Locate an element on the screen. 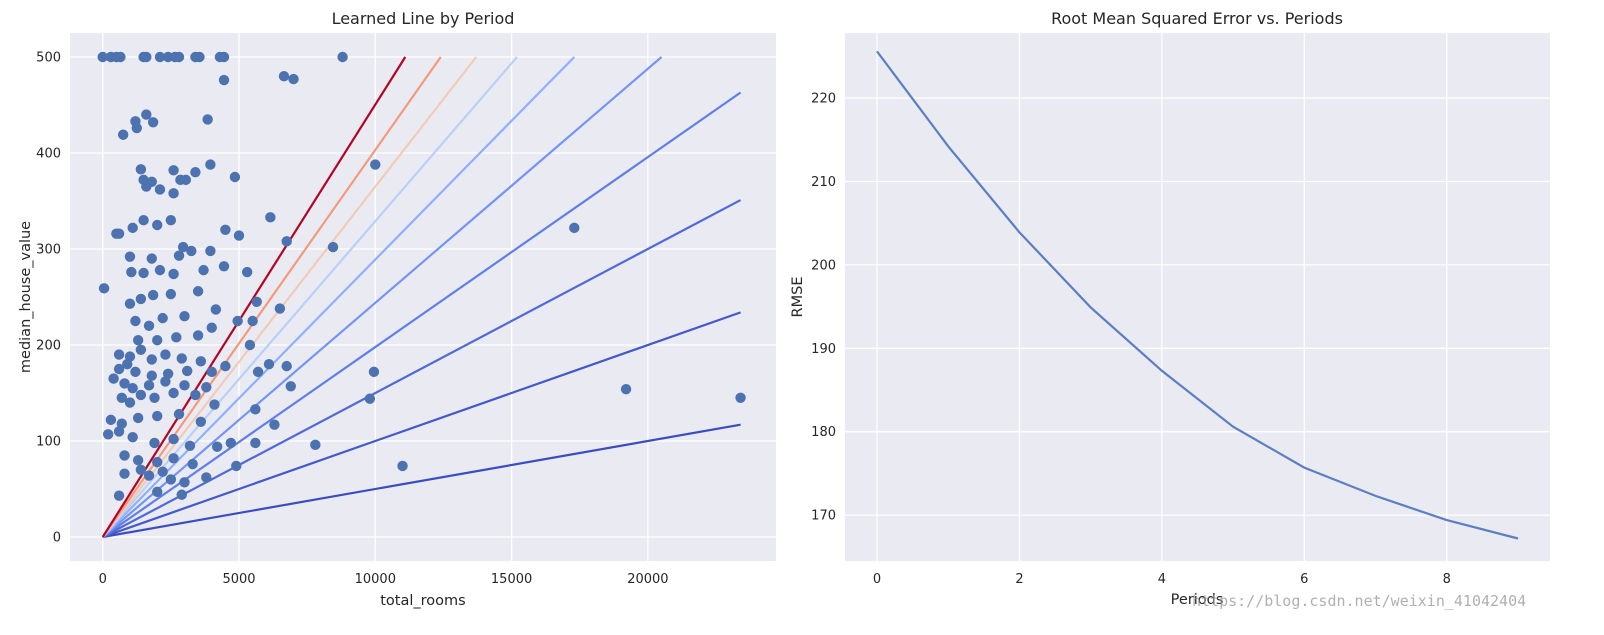  x-axis-label: total_rooms is located at coordinates (422, 601).